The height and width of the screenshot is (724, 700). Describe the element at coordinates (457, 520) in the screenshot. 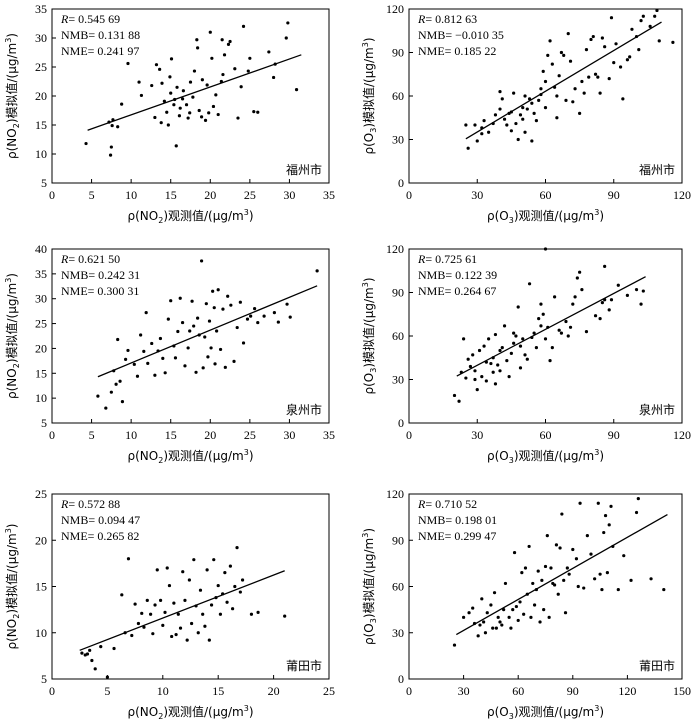

I see `stat-label: NMB= 0.198 01` at that location.